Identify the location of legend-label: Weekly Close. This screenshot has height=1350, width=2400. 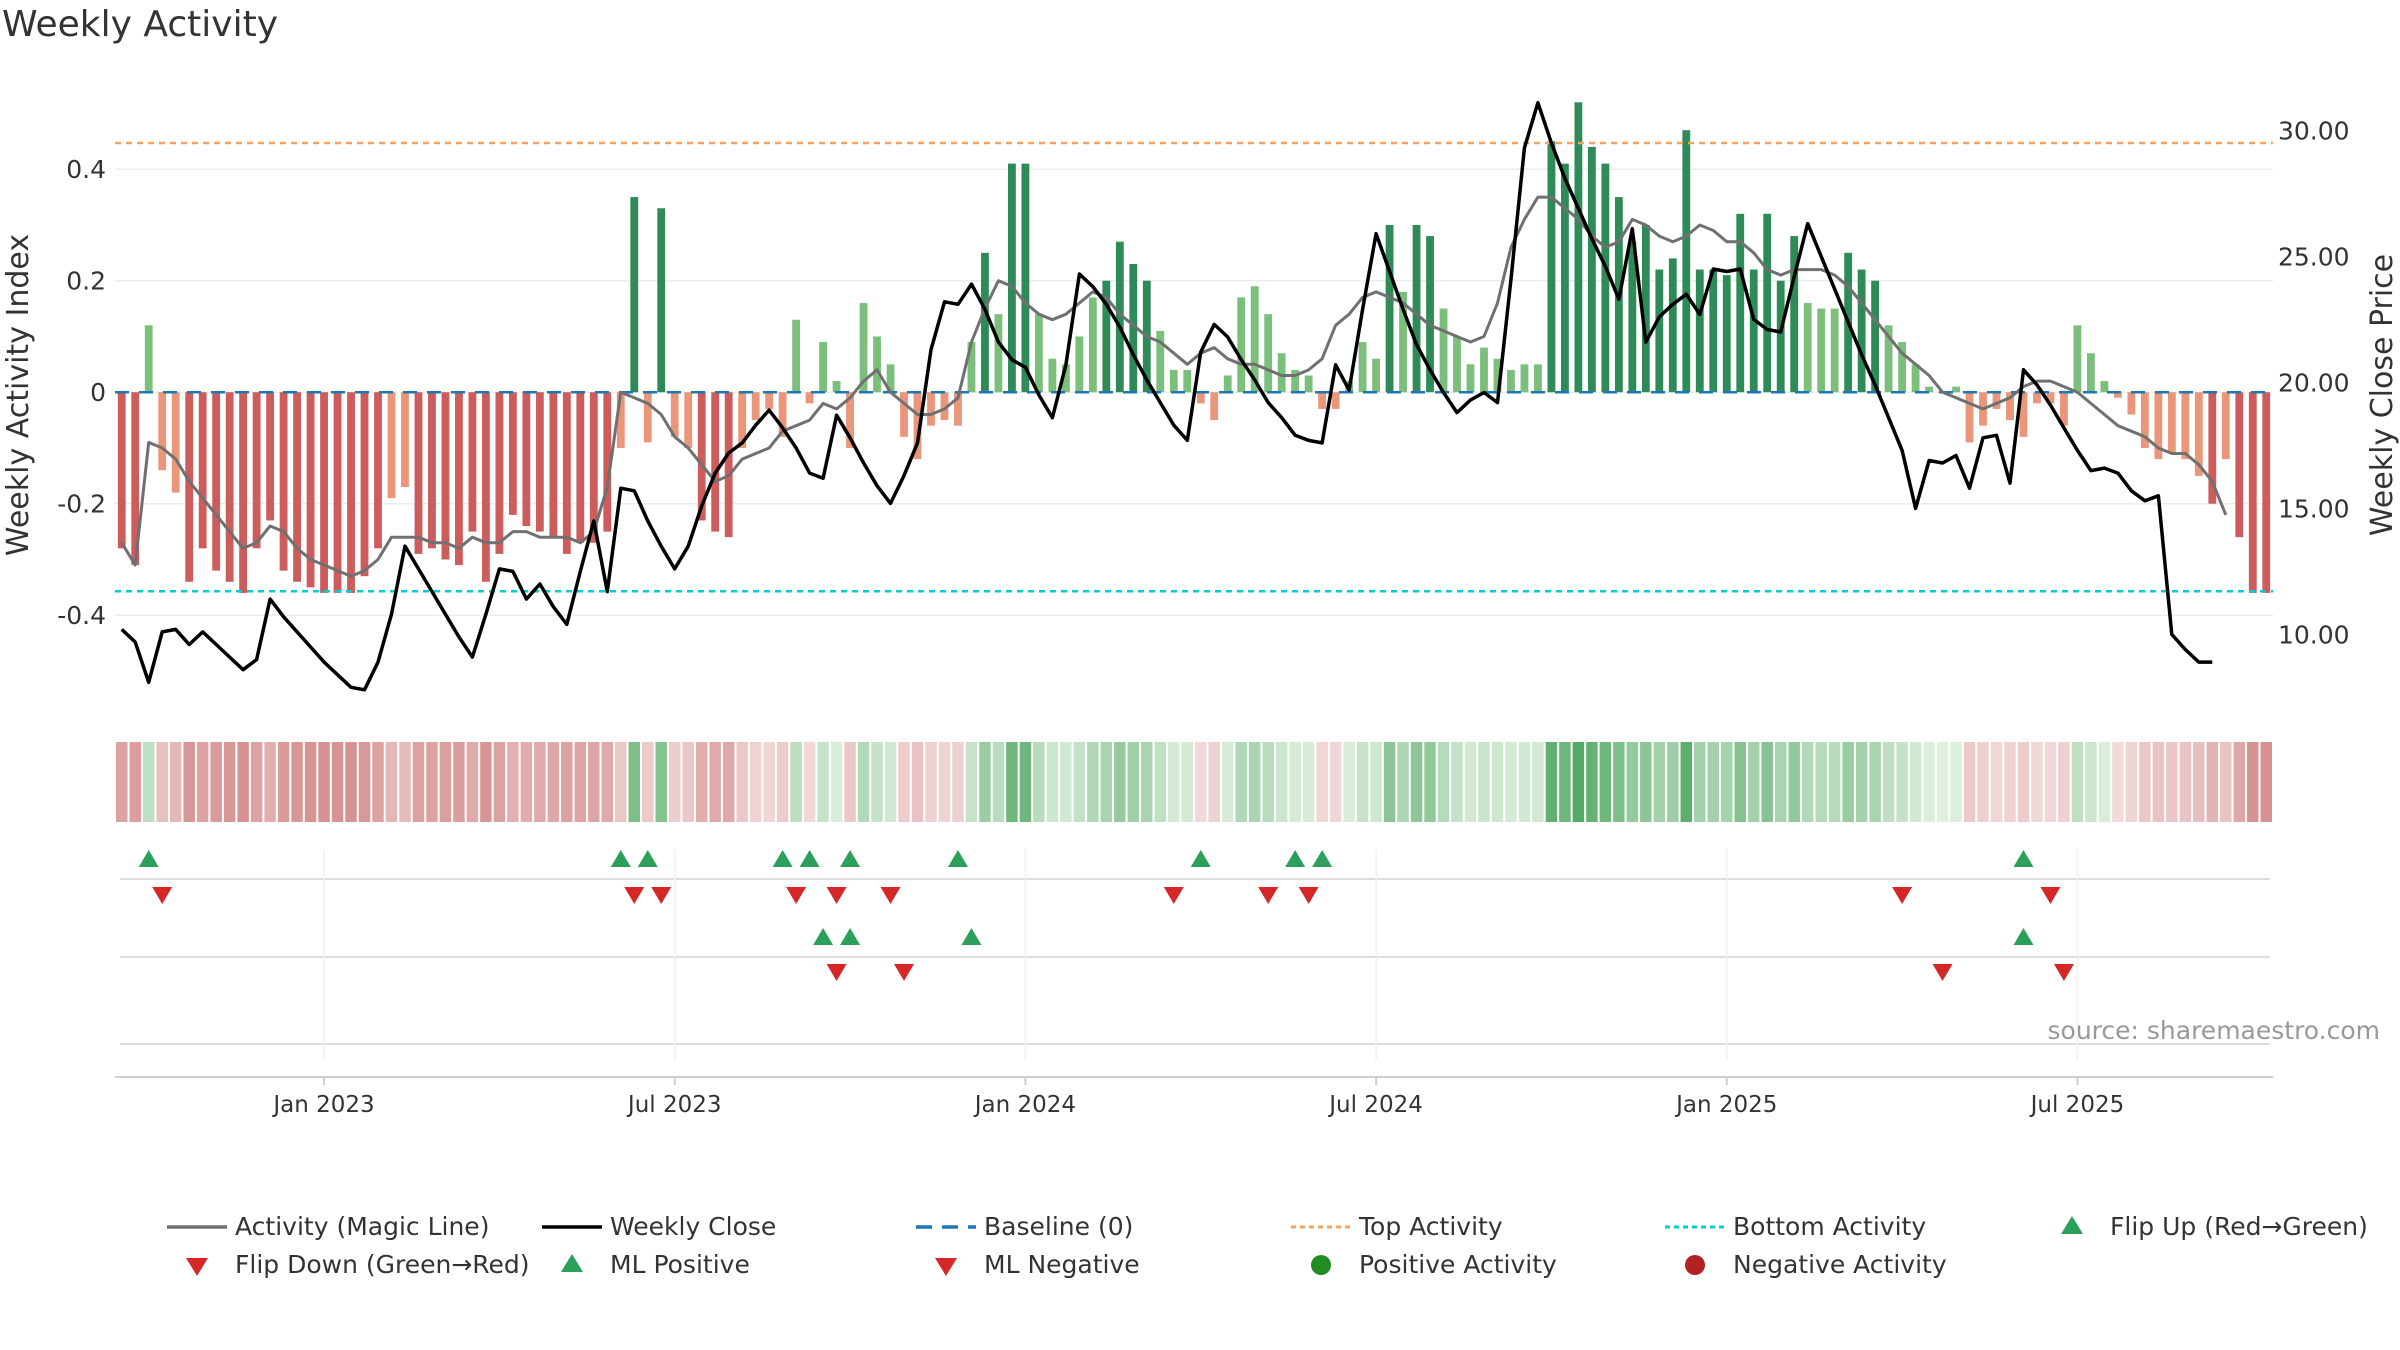
(693, 1226).